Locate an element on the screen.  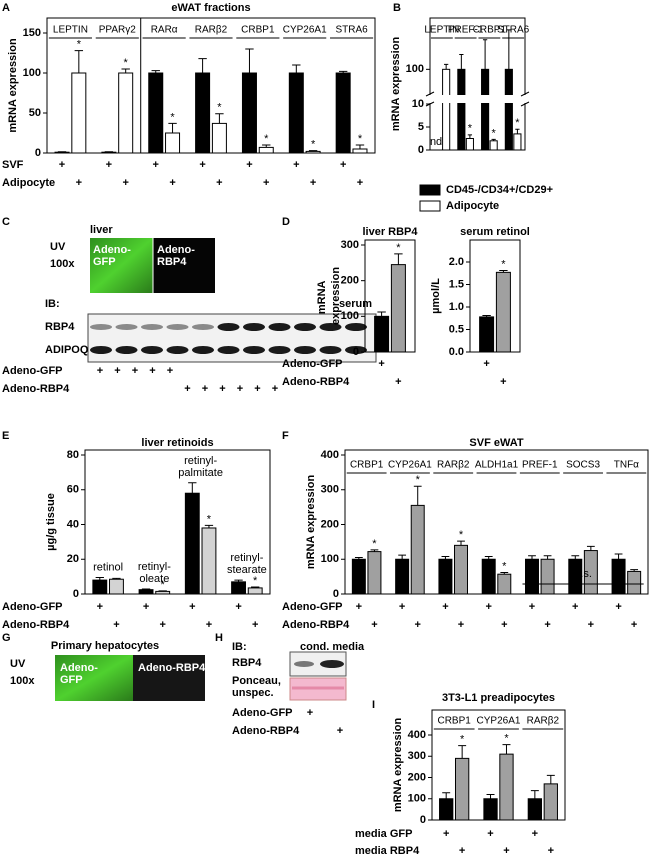
category-label: PPARγ2 is located at coordinates (117, 30).